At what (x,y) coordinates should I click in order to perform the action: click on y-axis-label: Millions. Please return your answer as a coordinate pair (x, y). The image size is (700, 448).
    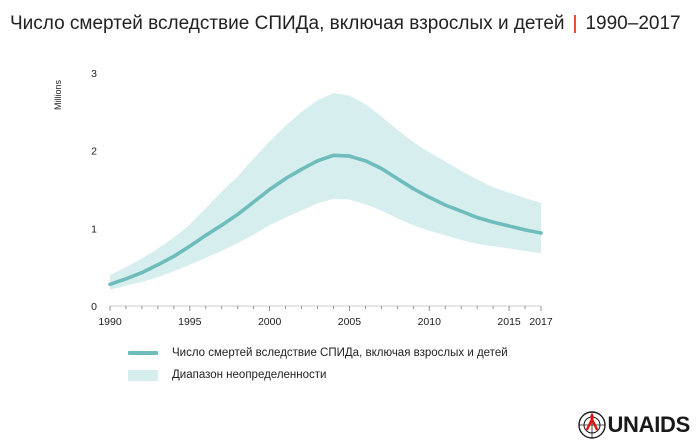
    Looking at the image, I should click on (58, 95).